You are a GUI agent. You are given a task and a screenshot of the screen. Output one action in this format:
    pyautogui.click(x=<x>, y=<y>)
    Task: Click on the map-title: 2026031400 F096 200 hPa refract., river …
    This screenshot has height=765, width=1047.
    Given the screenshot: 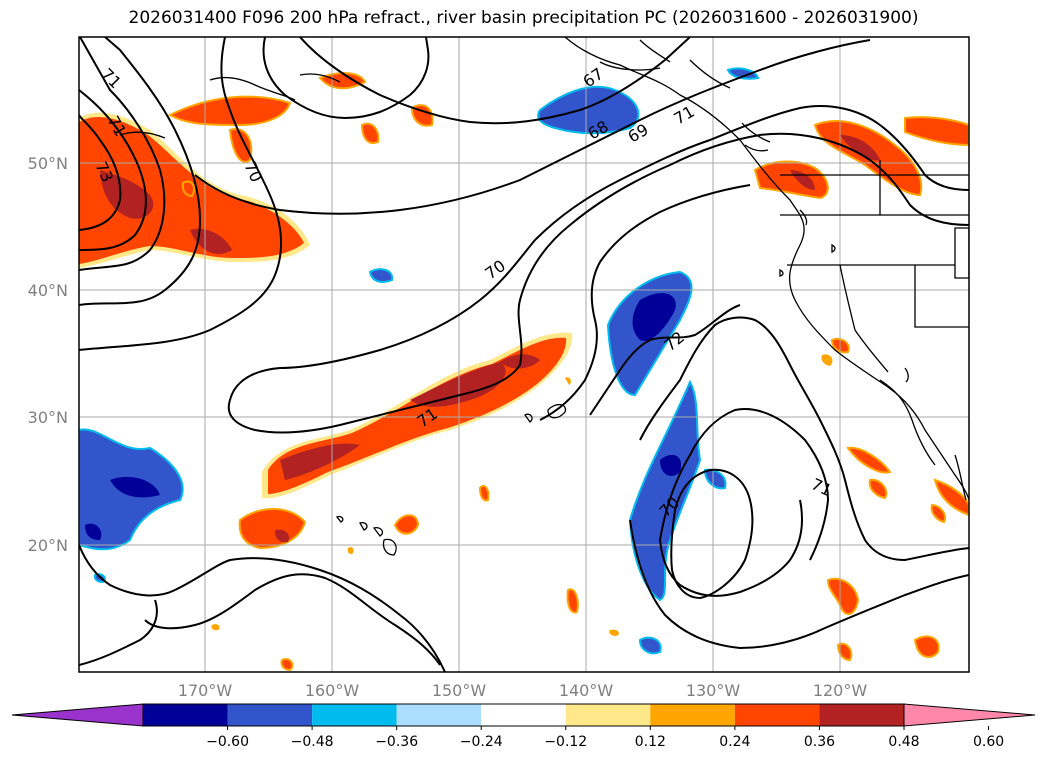 What is the action you would take?
    pyautogui.click(x=523, y=18)
    